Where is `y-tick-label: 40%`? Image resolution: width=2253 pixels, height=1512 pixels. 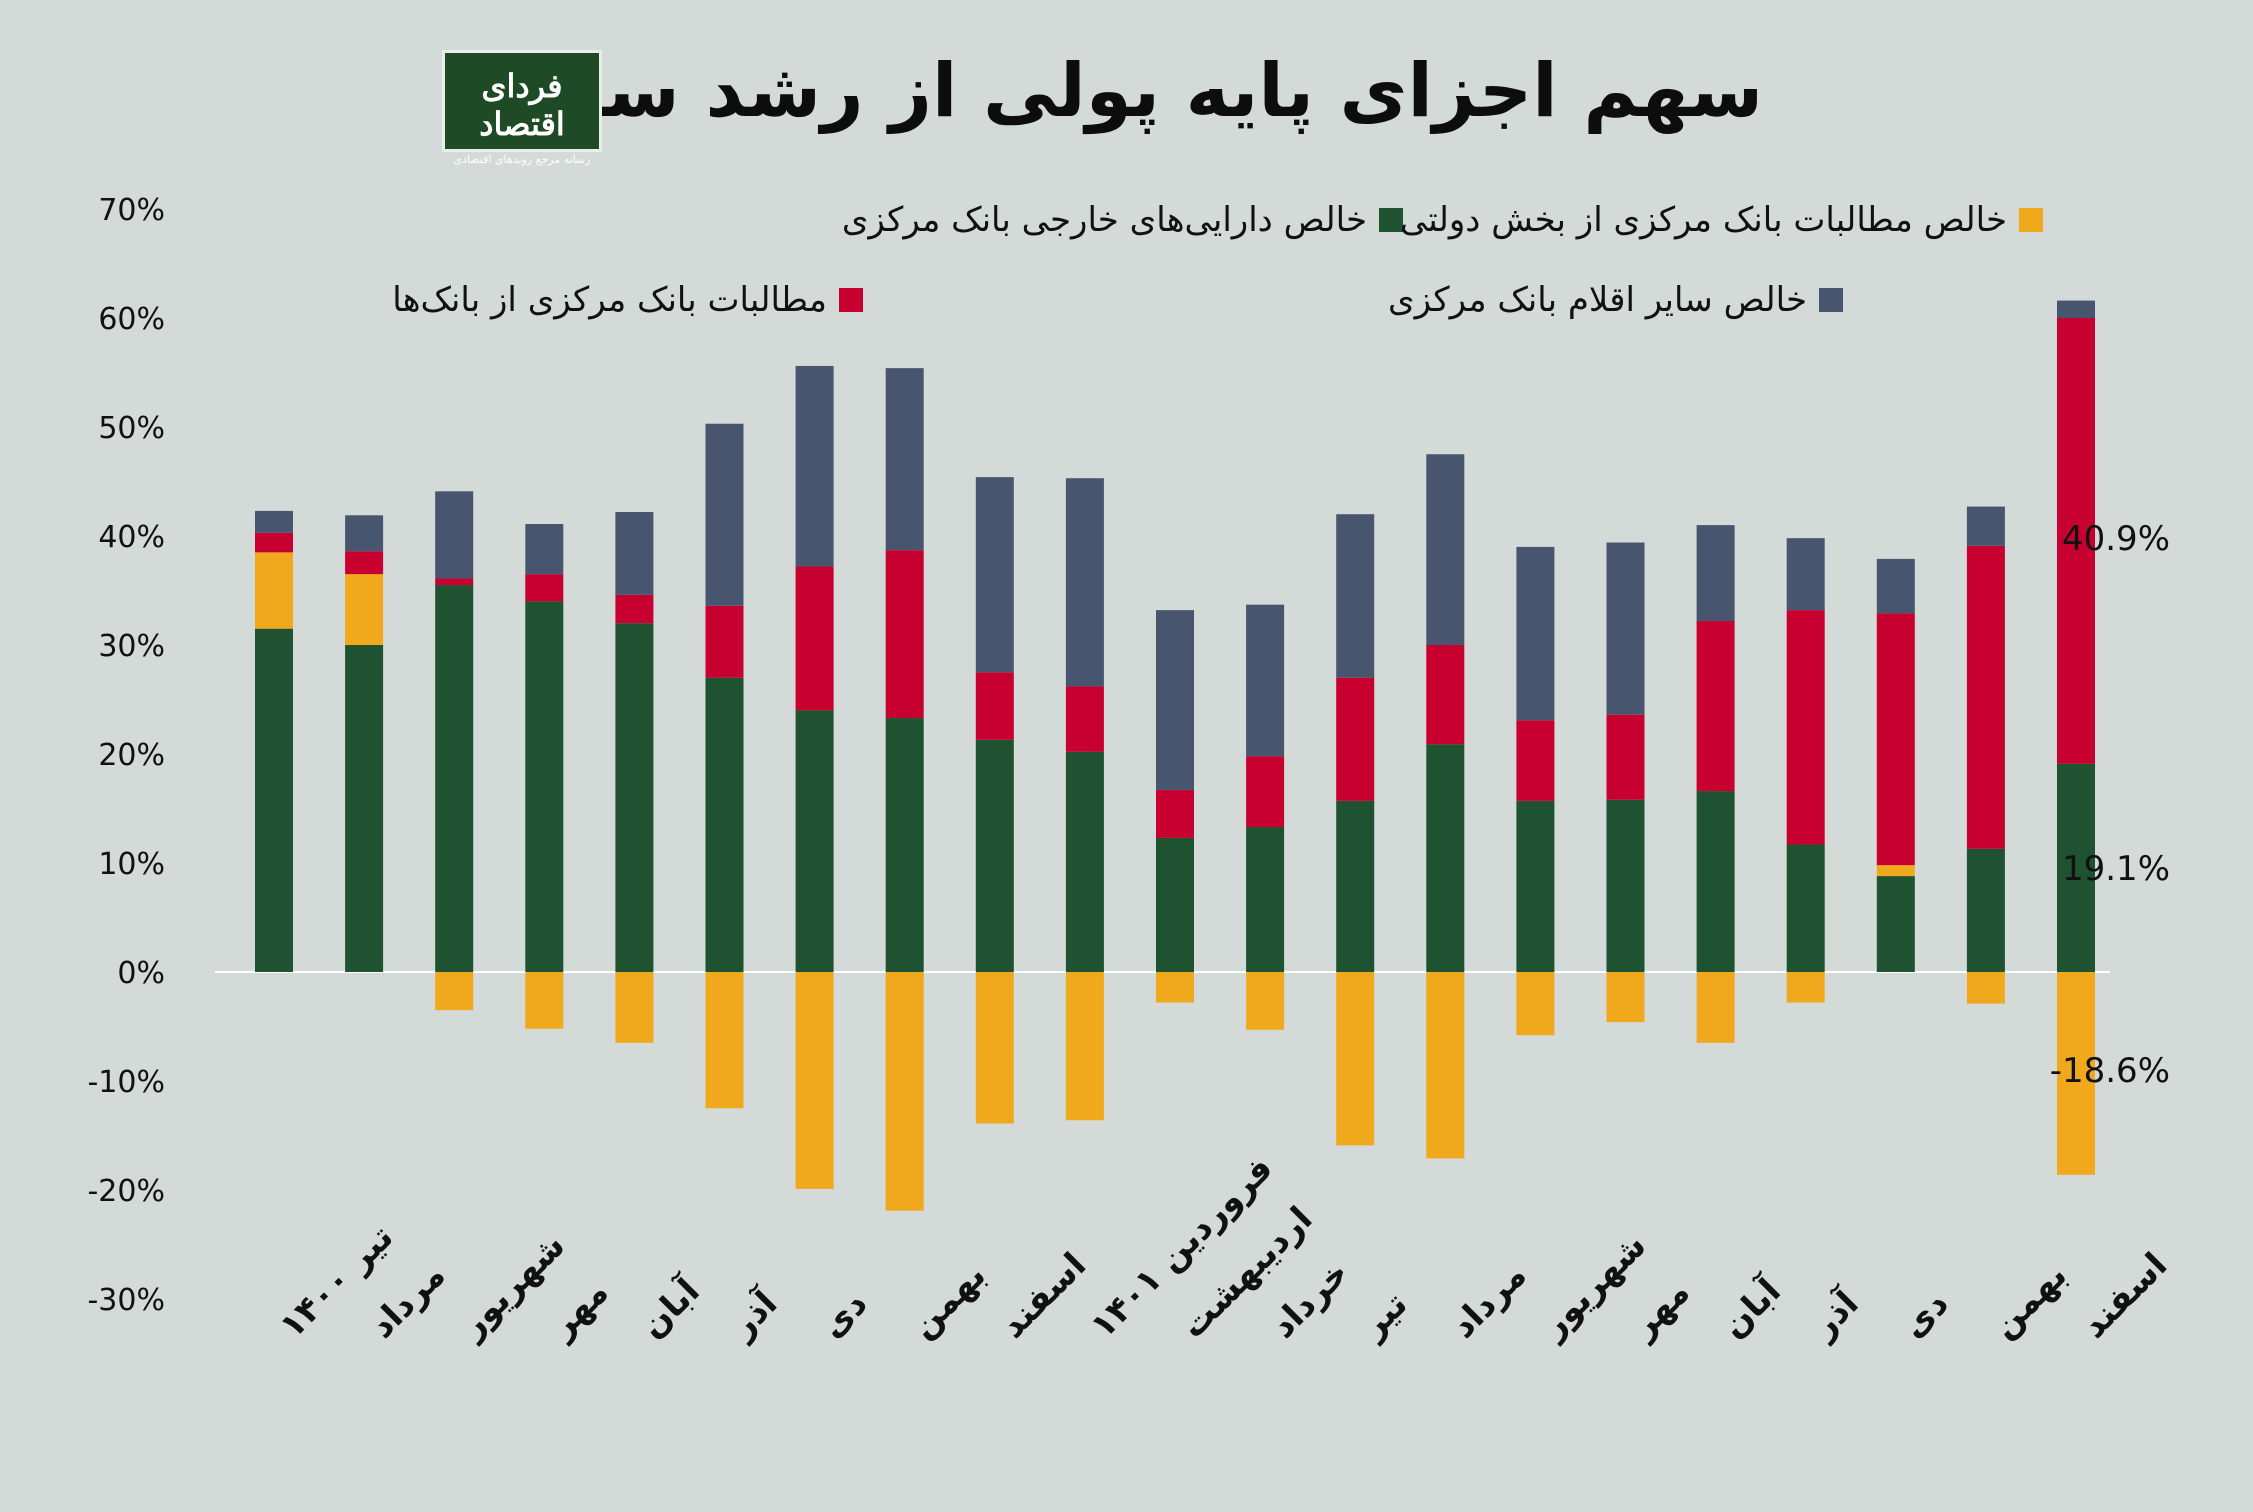
y-tick-label: 40% is located at coordinates (131, 537).